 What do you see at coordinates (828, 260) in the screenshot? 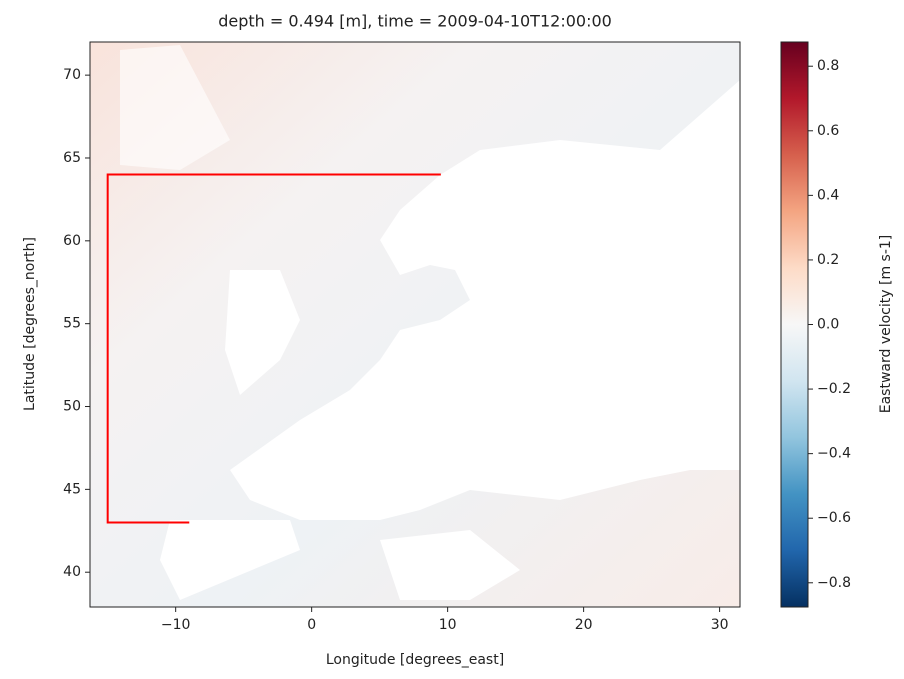
I see `colorbar-tick-label: 0.2` at bounding box center [828, 260].